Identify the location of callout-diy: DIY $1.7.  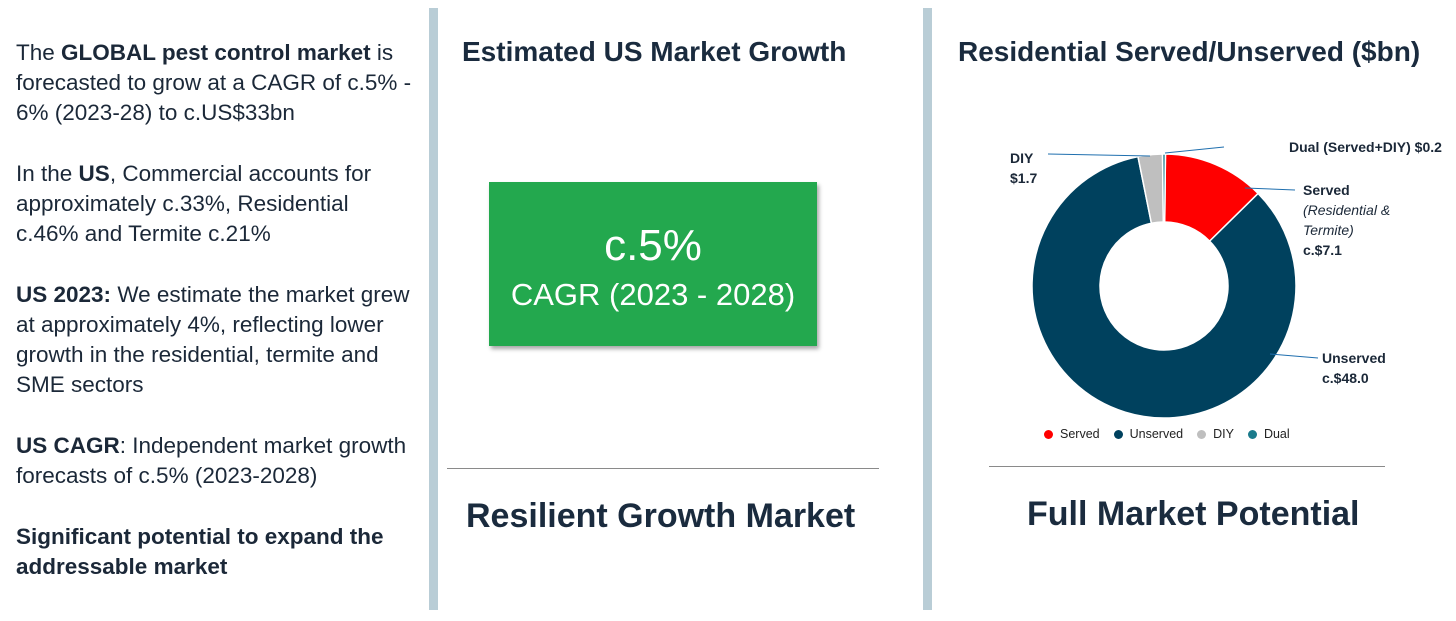
(1024, 168).